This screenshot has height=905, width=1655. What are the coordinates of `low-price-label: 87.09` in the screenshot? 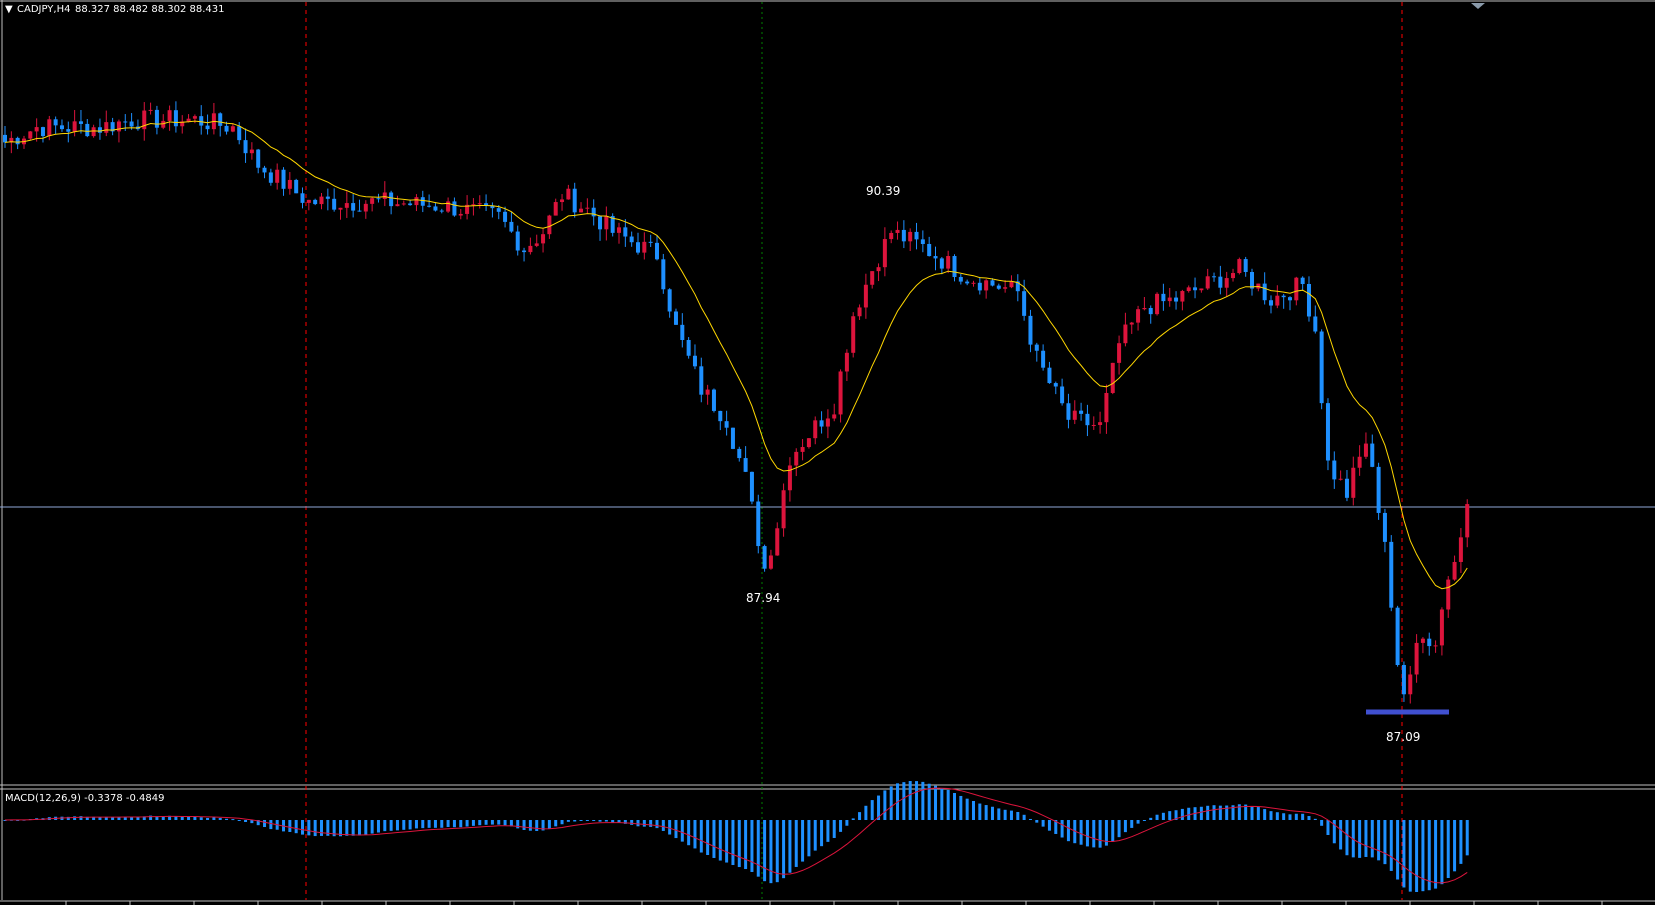 It's located at (1403, 737).